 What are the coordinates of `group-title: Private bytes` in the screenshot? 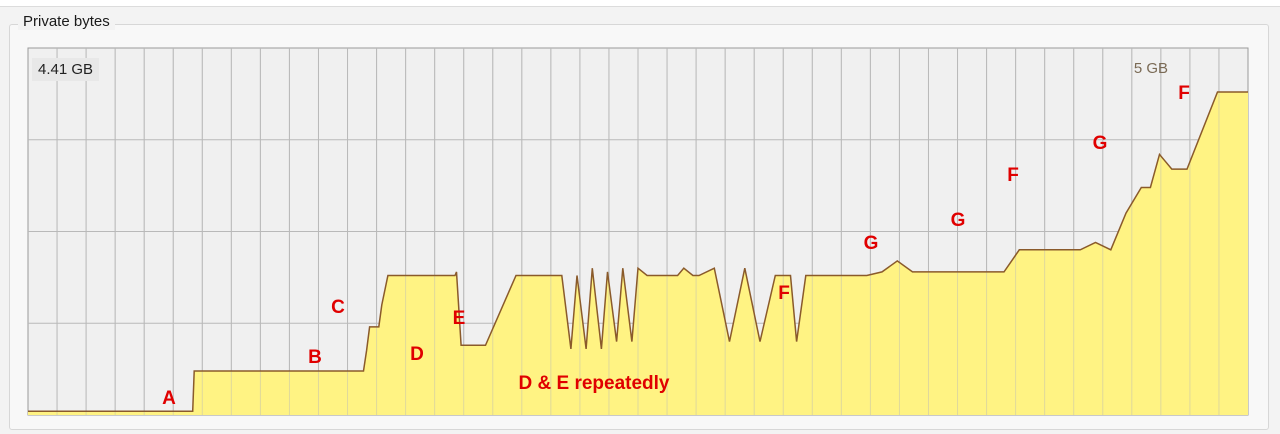 It's located at (66, 21).